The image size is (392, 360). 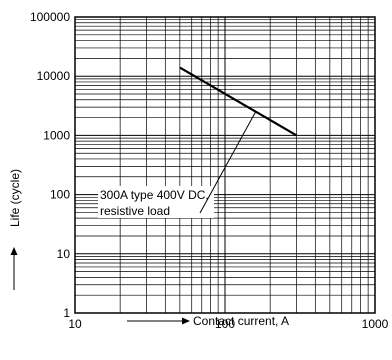 What do you see at coordinates (60, 195) in the screenshot?
I see `y-tick-label: 100` at bounding box center [60, 195].